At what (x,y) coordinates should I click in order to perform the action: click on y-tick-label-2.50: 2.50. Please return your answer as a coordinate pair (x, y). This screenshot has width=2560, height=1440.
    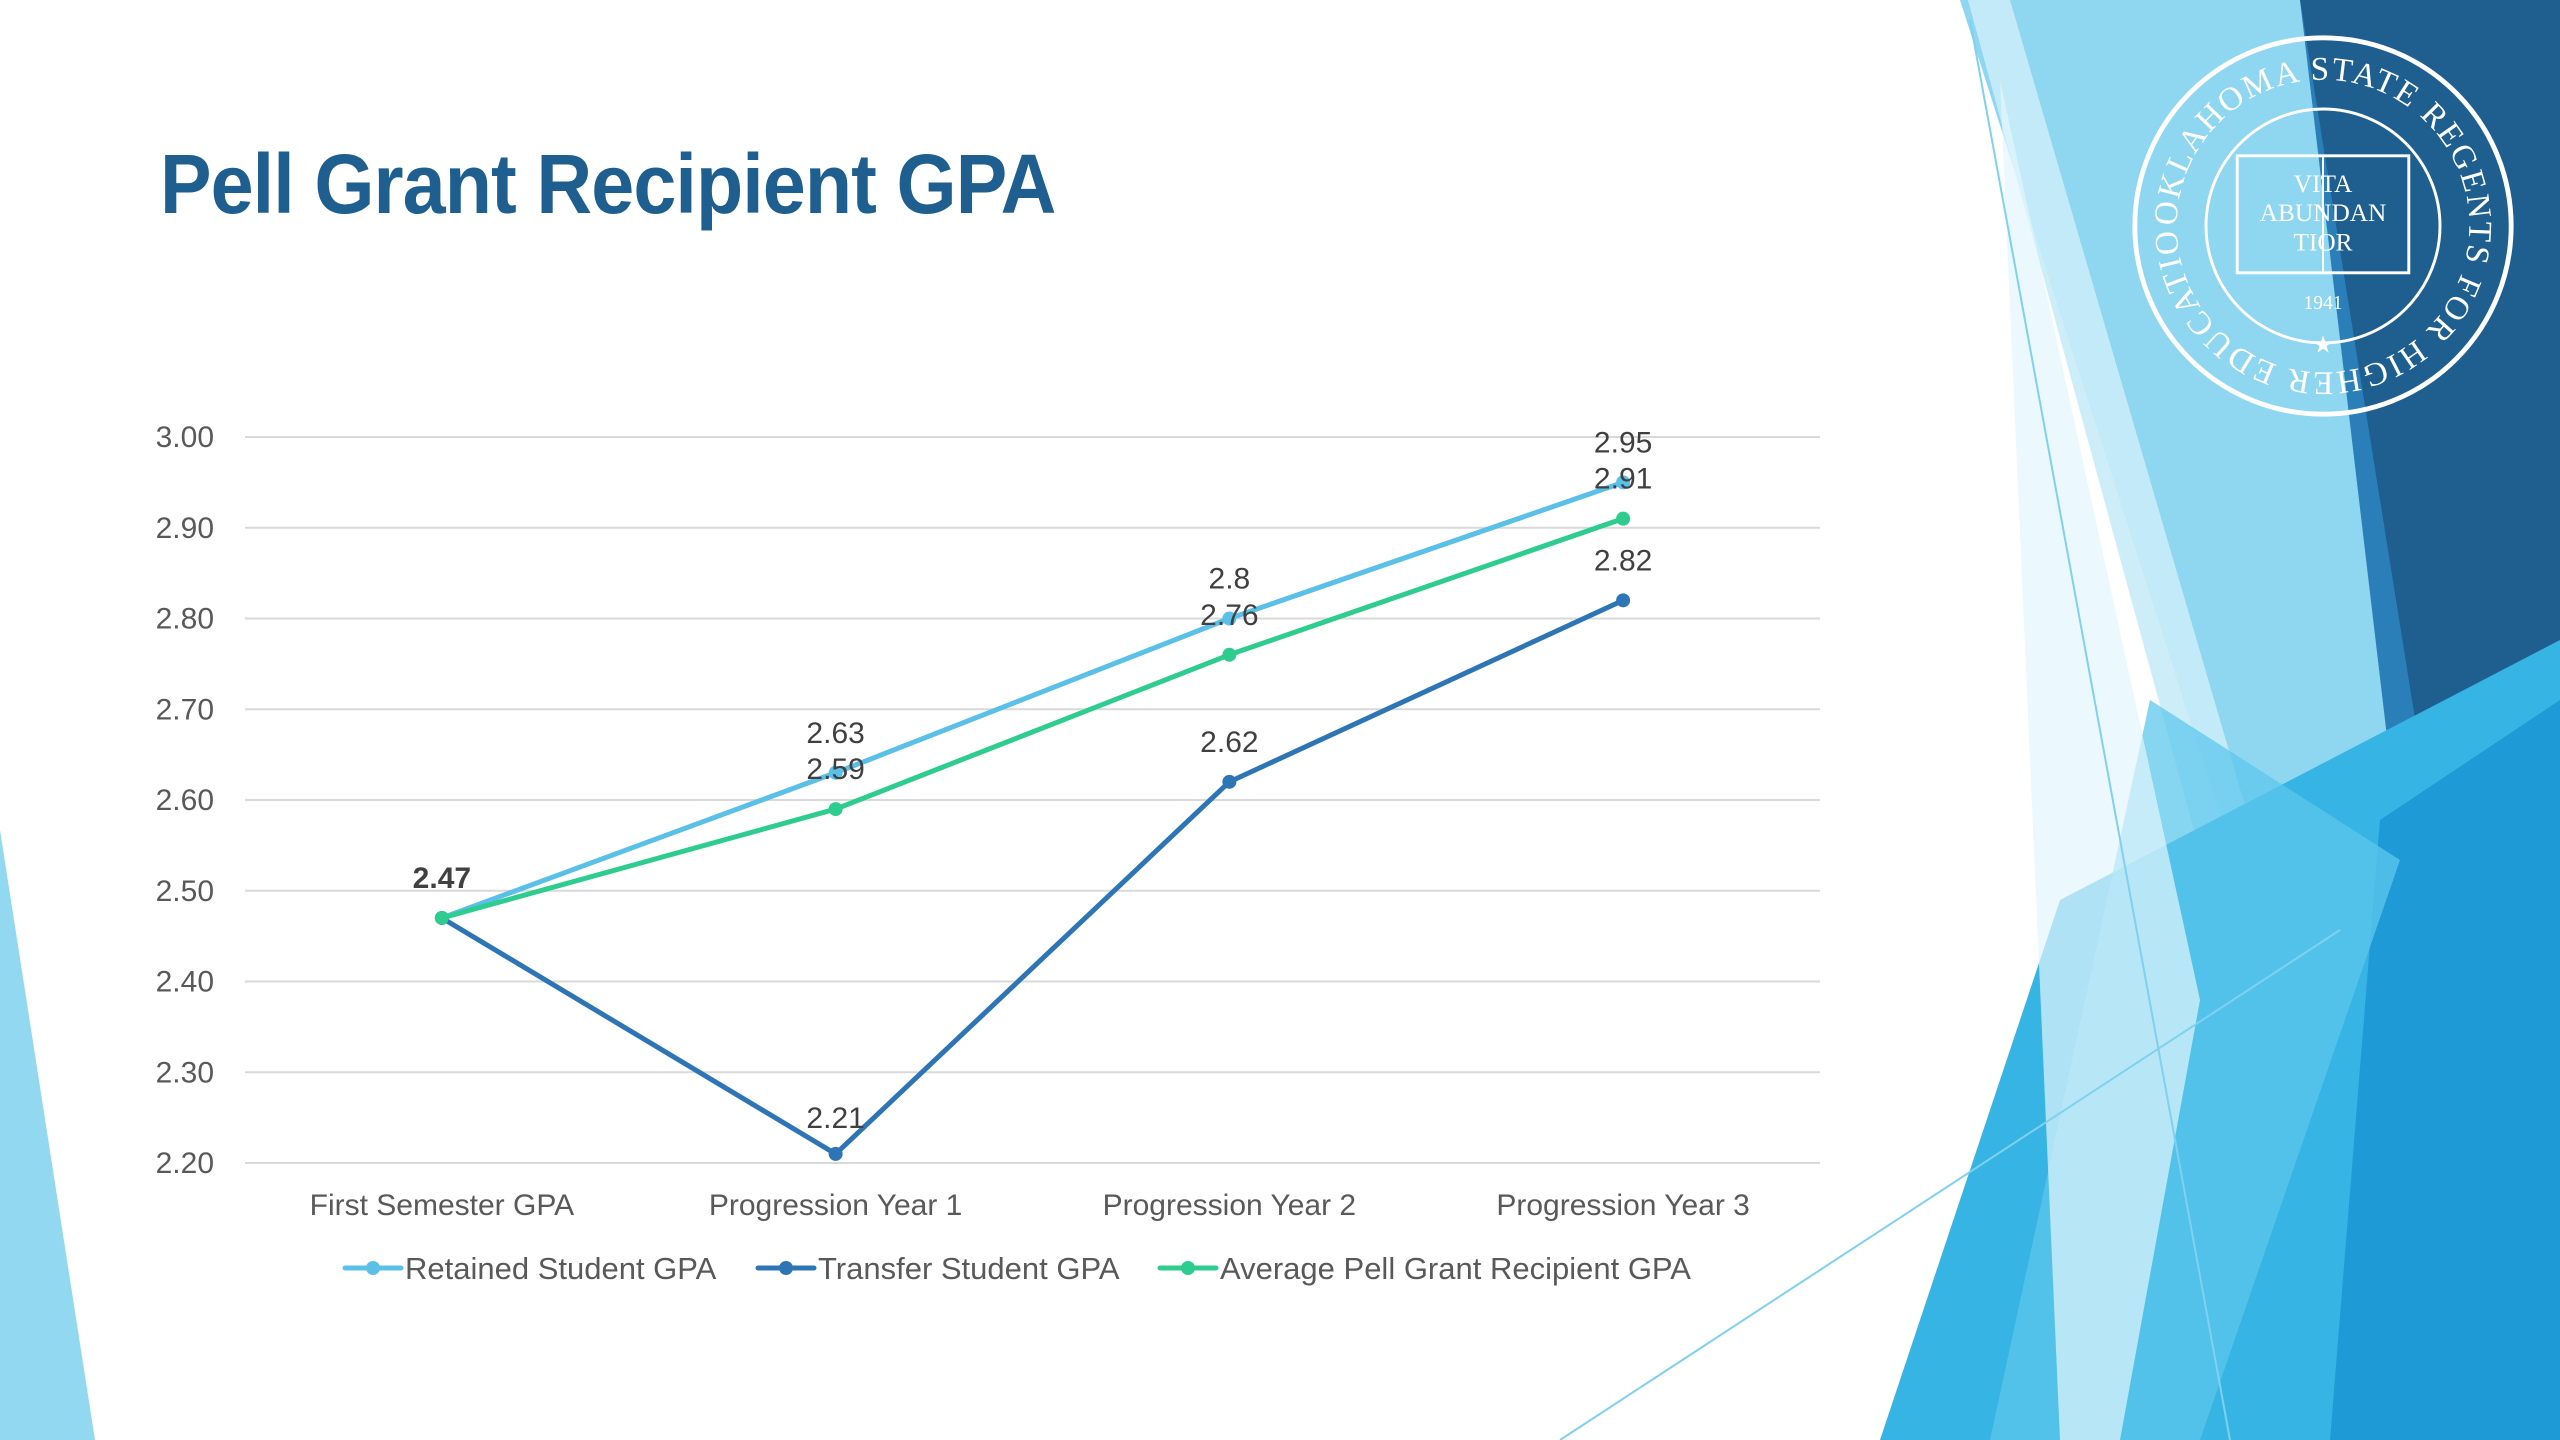
    Looking at the image, I should click on (185, 891).